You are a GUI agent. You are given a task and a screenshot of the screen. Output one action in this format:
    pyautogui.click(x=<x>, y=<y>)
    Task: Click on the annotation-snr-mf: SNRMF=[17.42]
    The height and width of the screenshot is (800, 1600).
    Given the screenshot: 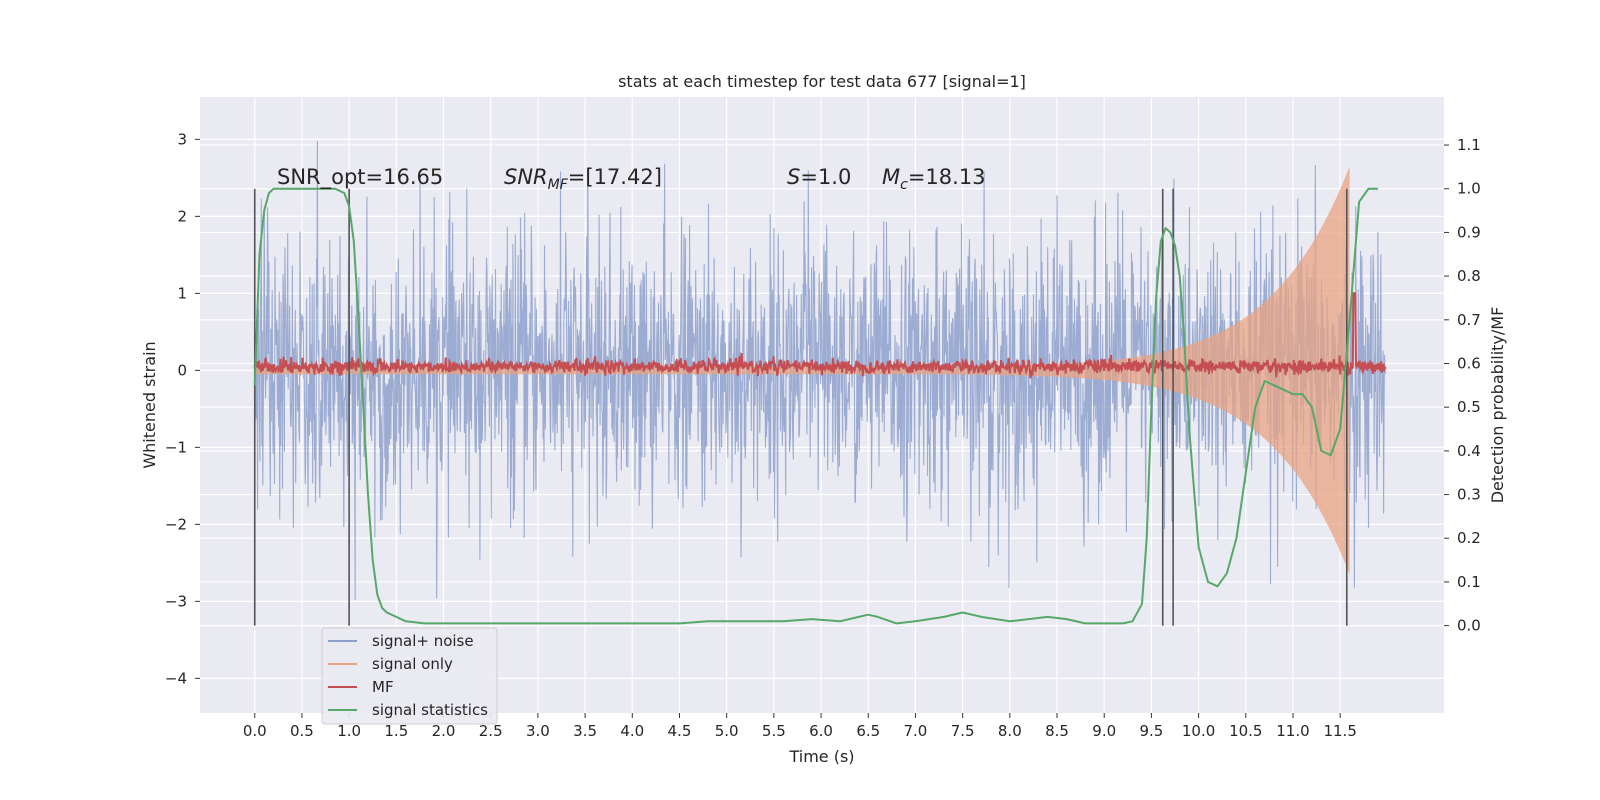 What is the action you would take?
    pyautogui.click(x=583, y=179)
    